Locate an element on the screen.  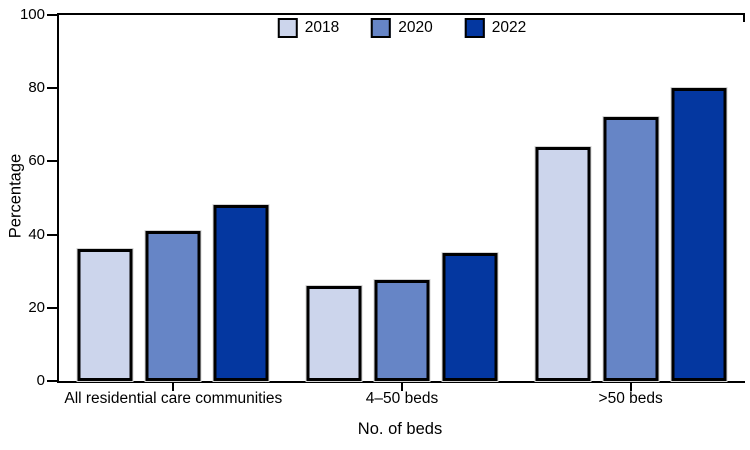
legend: 2018 2020 2022 is located at coordinates (402, 28).